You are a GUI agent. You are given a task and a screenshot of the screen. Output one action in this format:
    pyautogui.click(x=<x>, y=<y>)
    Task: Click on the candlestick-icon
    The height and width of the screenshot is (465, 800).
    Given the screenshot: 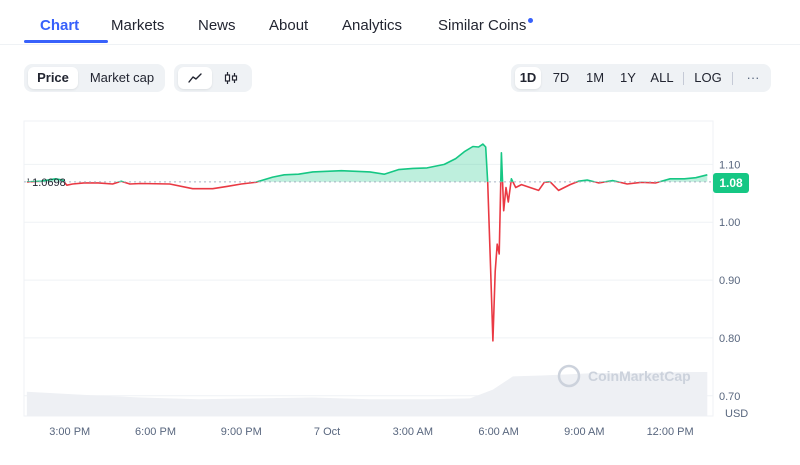 What is the action you would take?
    pyautogui.click(x=231, y=78)
    